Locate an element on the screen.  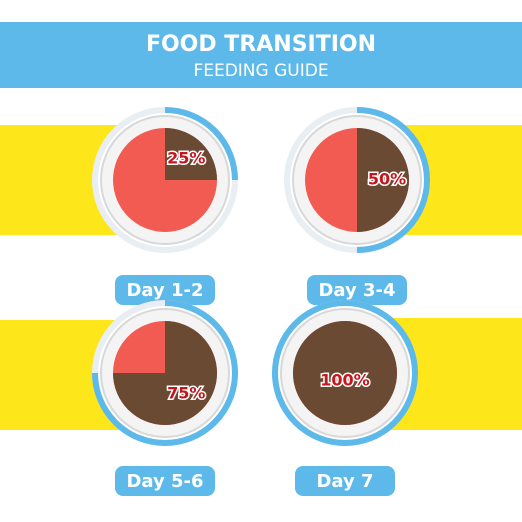
title: FOOD TRANSITION is located at coordinates (261, 44).